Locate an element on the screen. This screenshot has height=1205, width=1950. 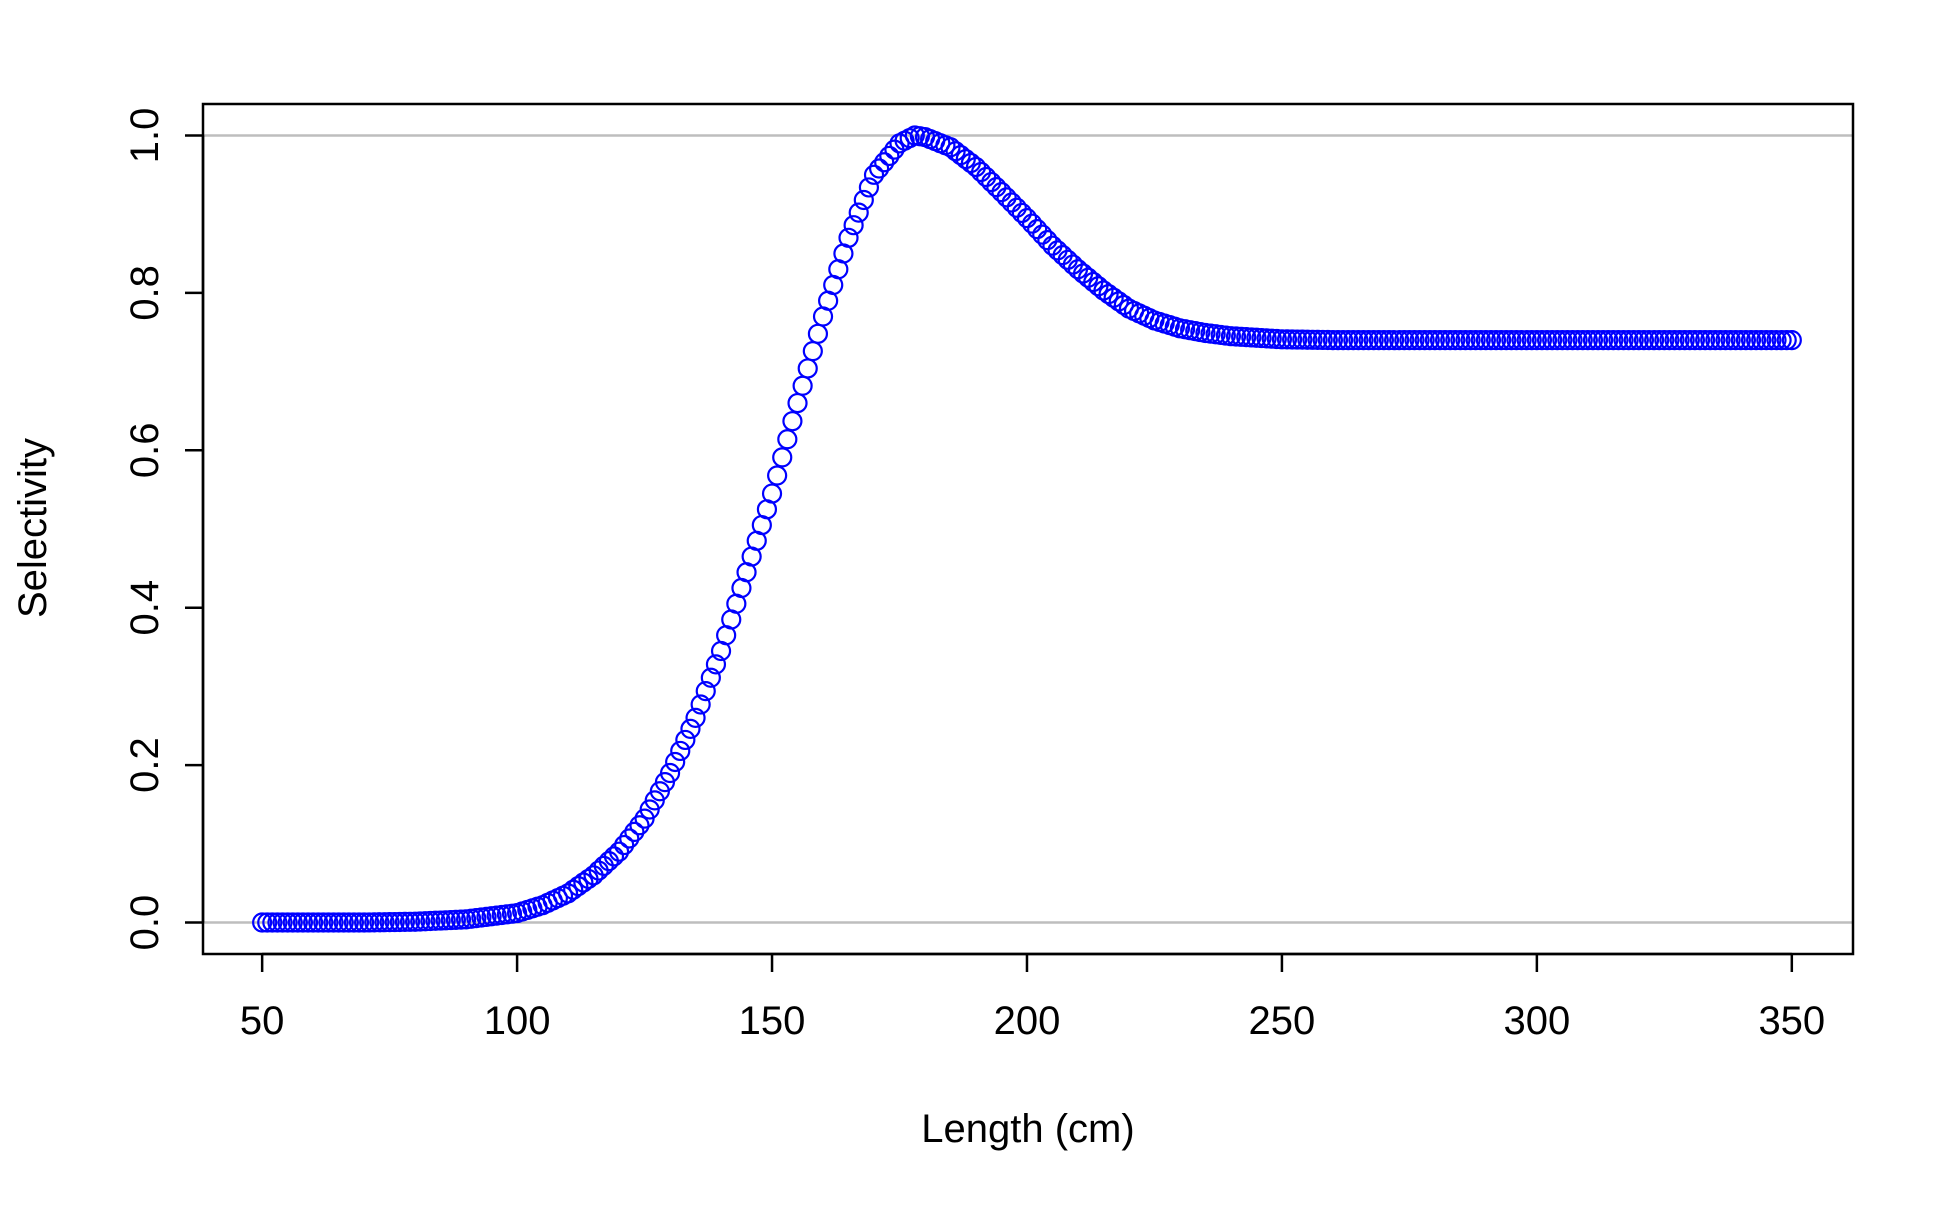
y-tick-label: 0.8 is located at coordinates (145, 293).